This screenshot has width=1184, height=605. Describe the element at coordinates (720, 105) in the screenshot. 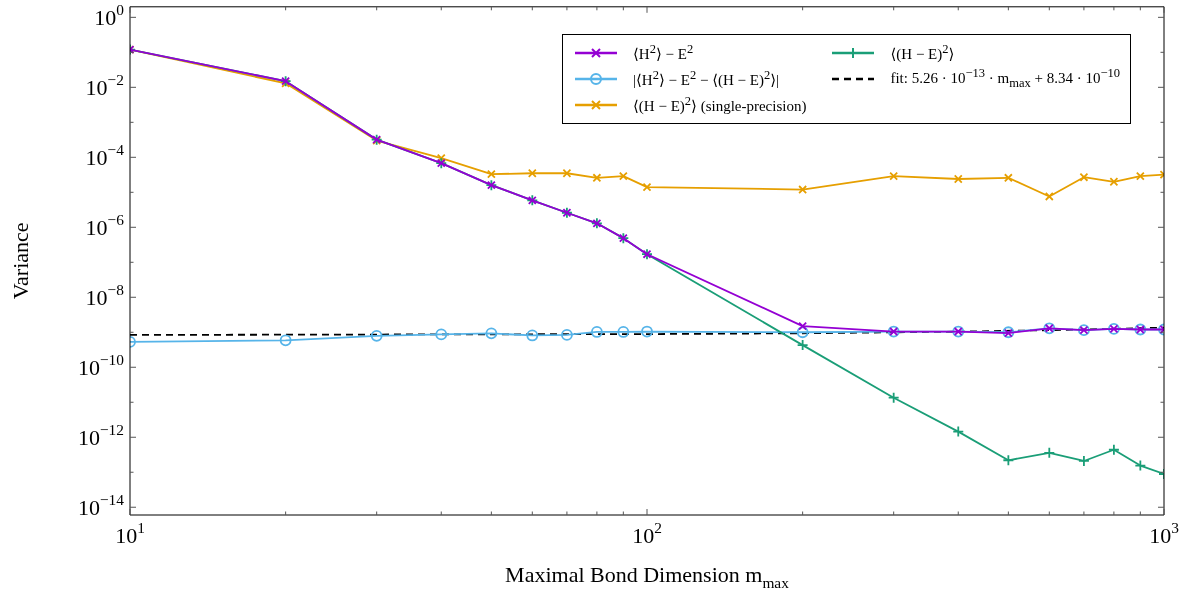

I see `legend-label: ⟨(H − E)$^{2}$⟩ (single-precision)` at that location.